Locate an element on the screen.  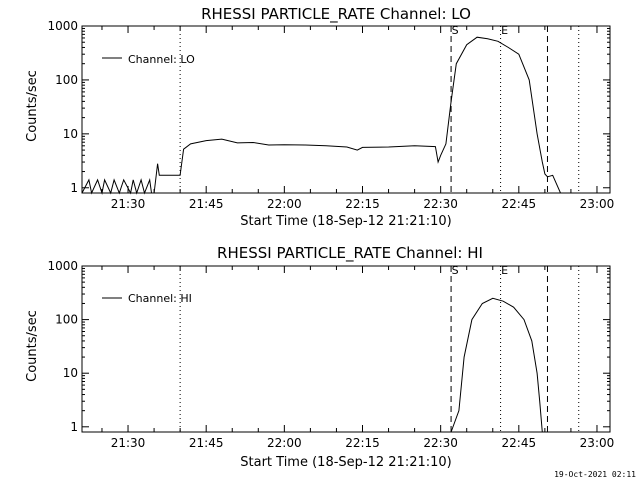
chart-title: RHESSI PARTICLE_RATE Channel: LO is located at coordinates (336, 14).